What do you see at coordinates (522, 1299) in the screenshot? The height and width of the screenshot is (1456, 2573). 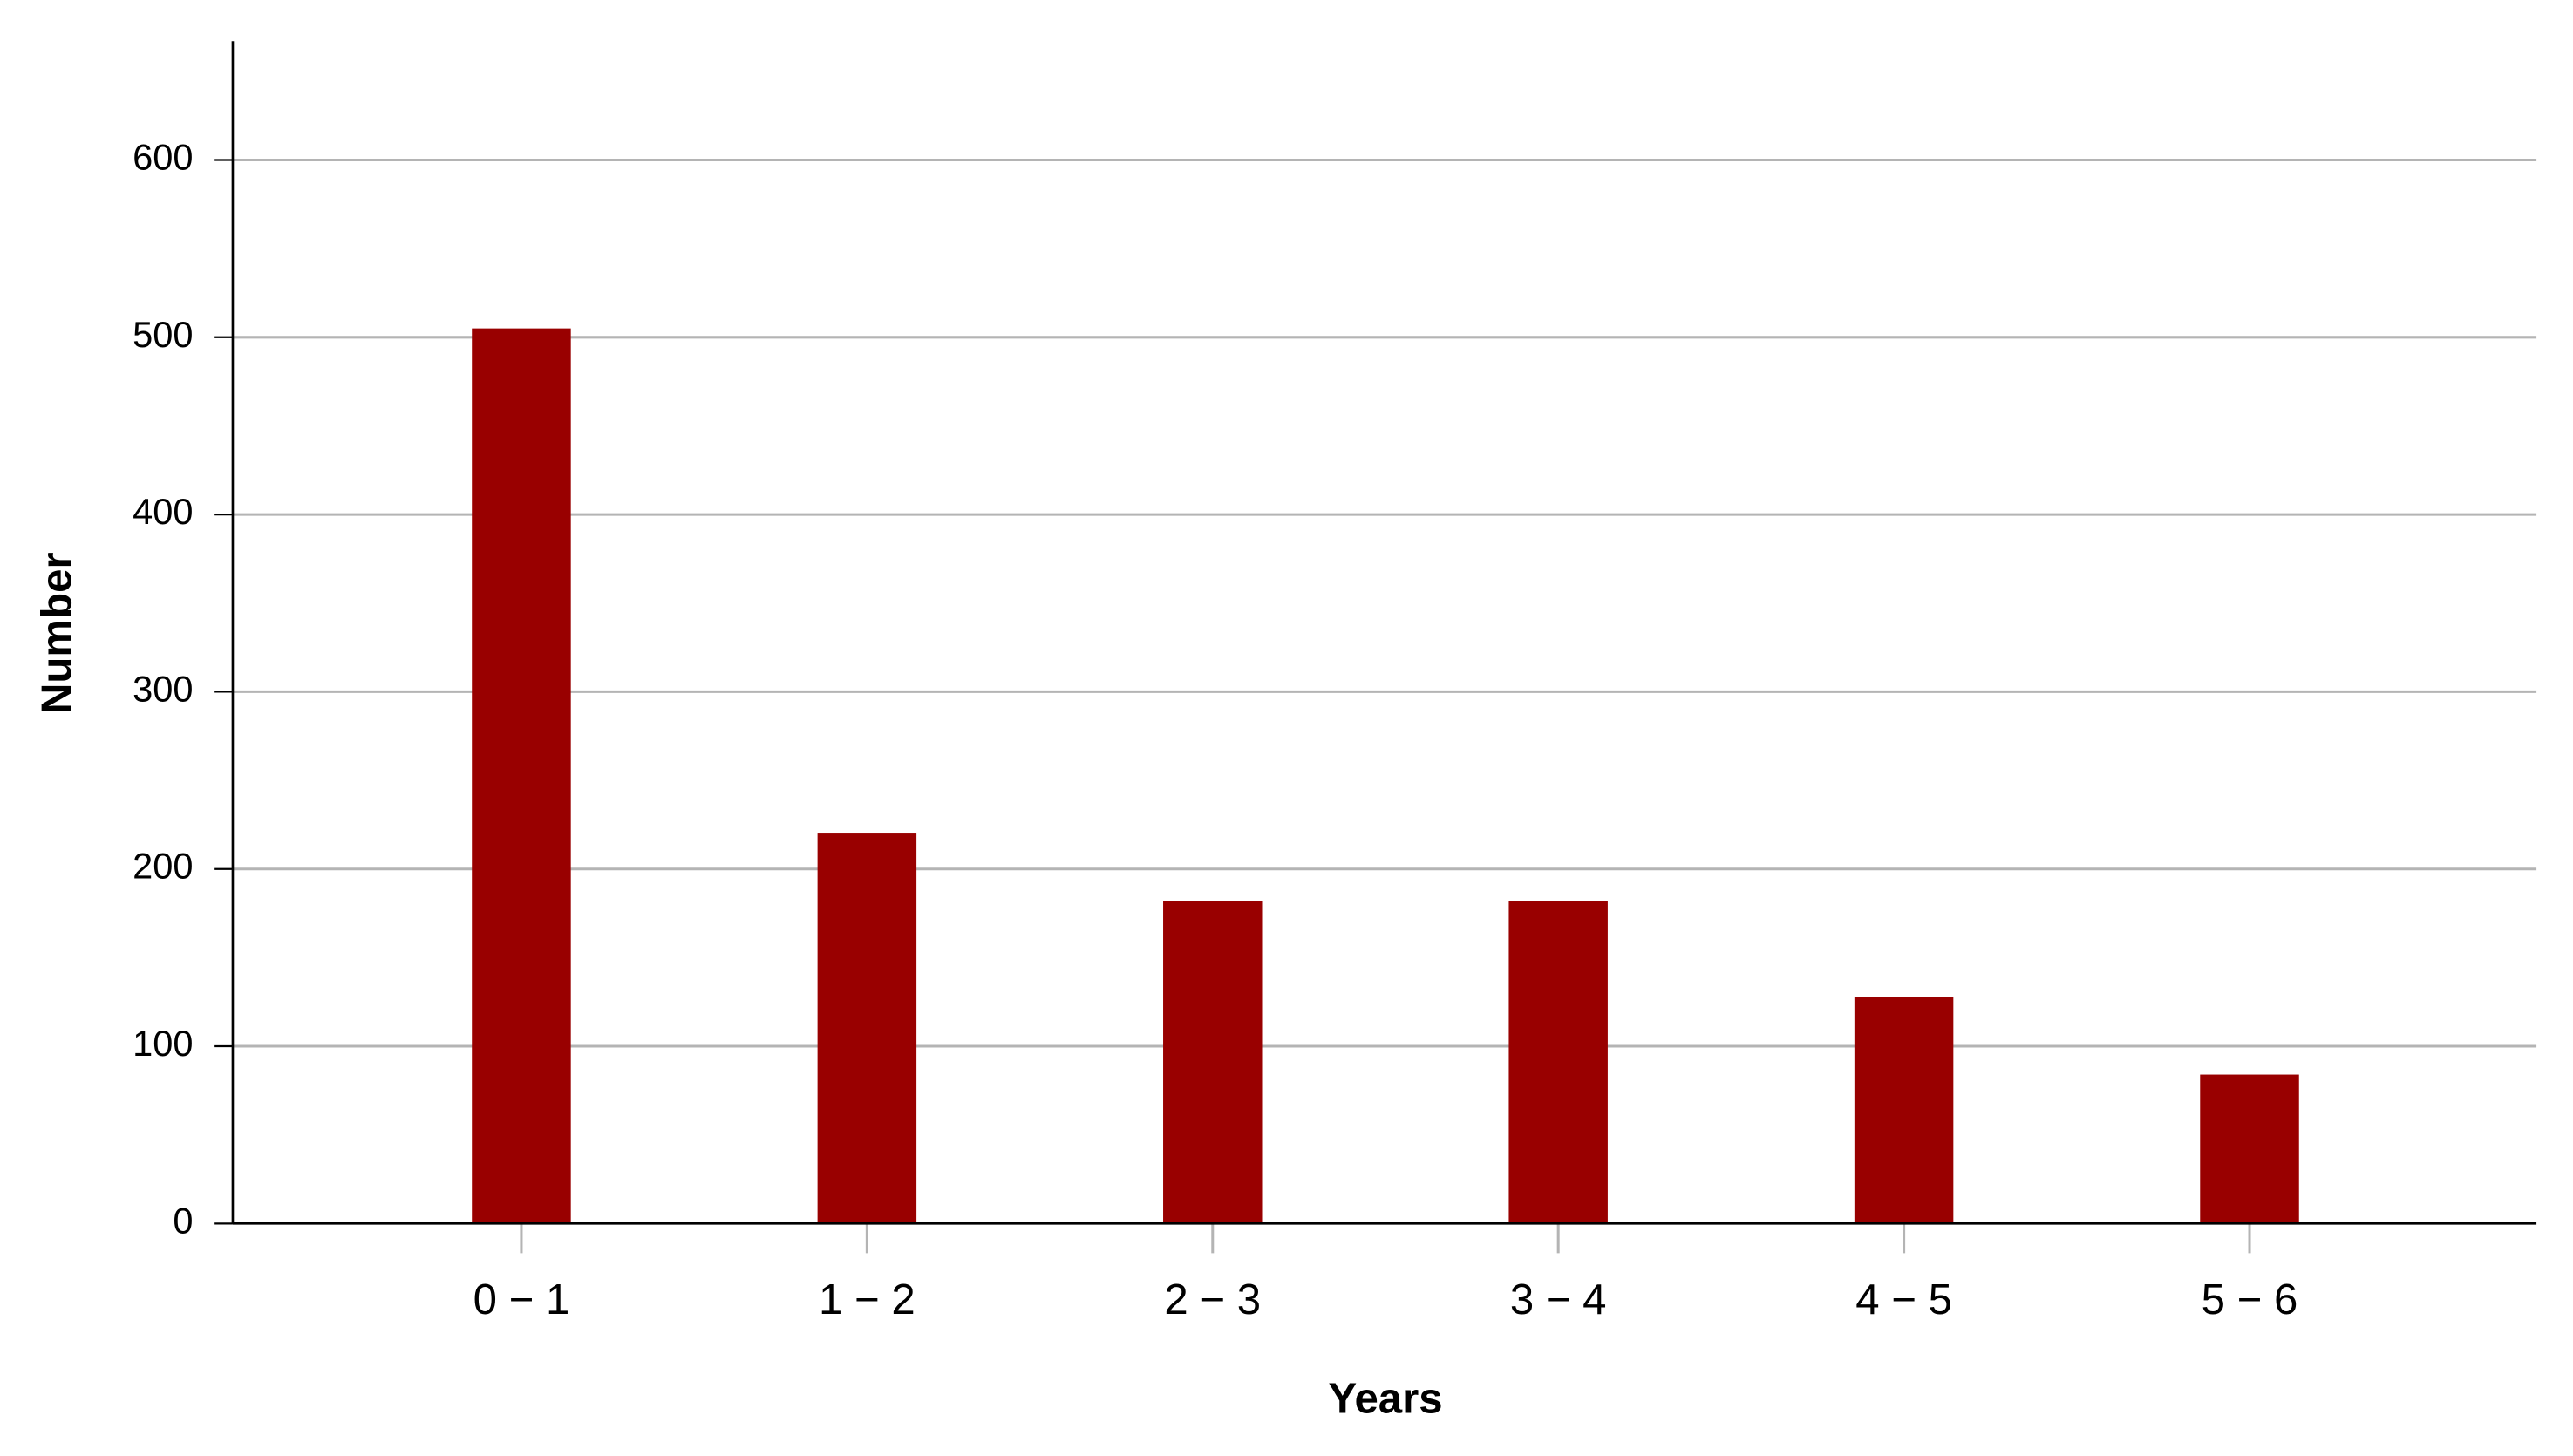 I see `x-tick-label: 0 − 1` at bounding box center [522, 1299].